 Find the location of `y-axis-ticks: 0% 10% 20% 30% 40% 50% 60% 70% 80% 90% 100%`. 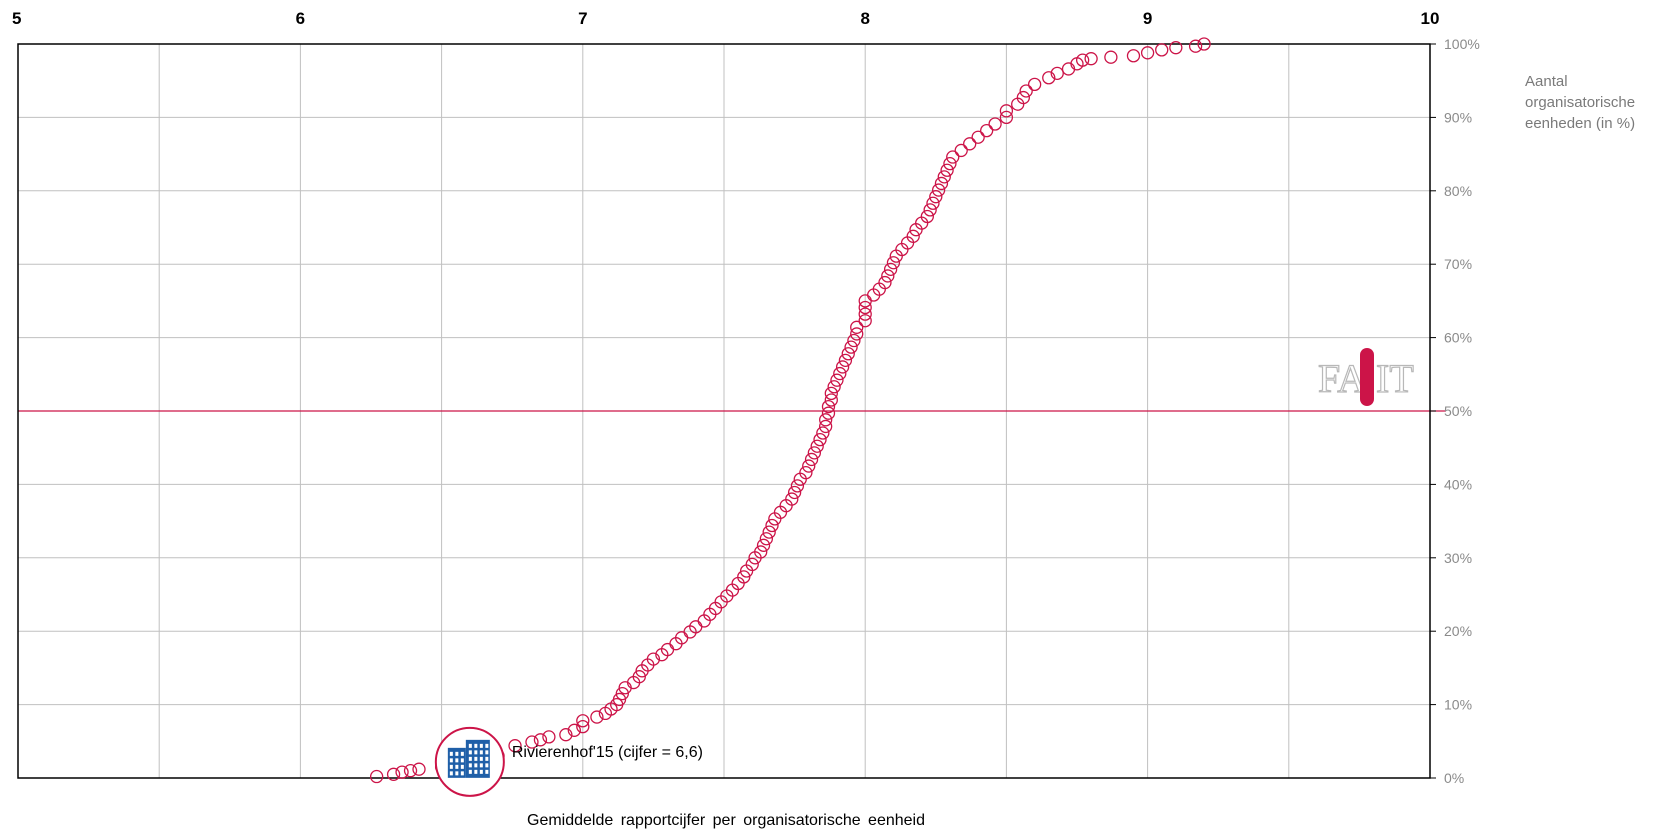

y-axis-ticks: 0% 10% 20% 30% 40% 50% 60% 70% 80% 90% 100% is located at coordinates (1455, 411).